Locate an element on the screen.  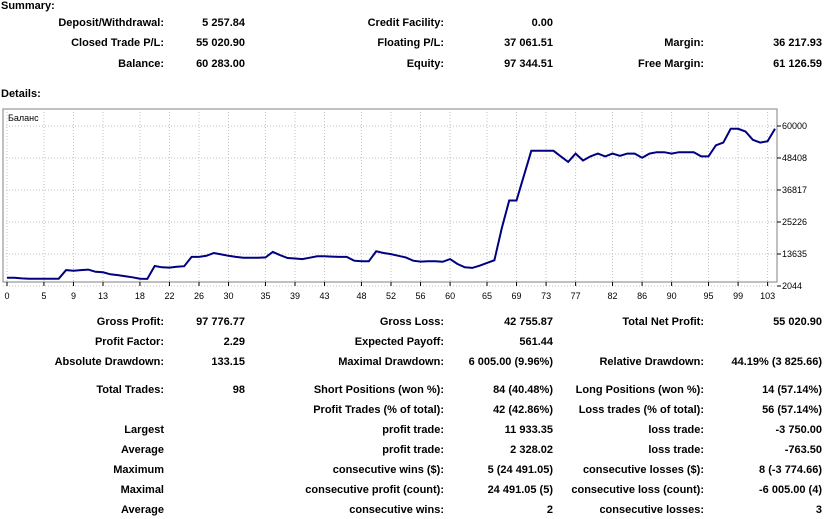
details-value-r7-c1: 5 (24 491.05) is located at coordinates (520, 470).